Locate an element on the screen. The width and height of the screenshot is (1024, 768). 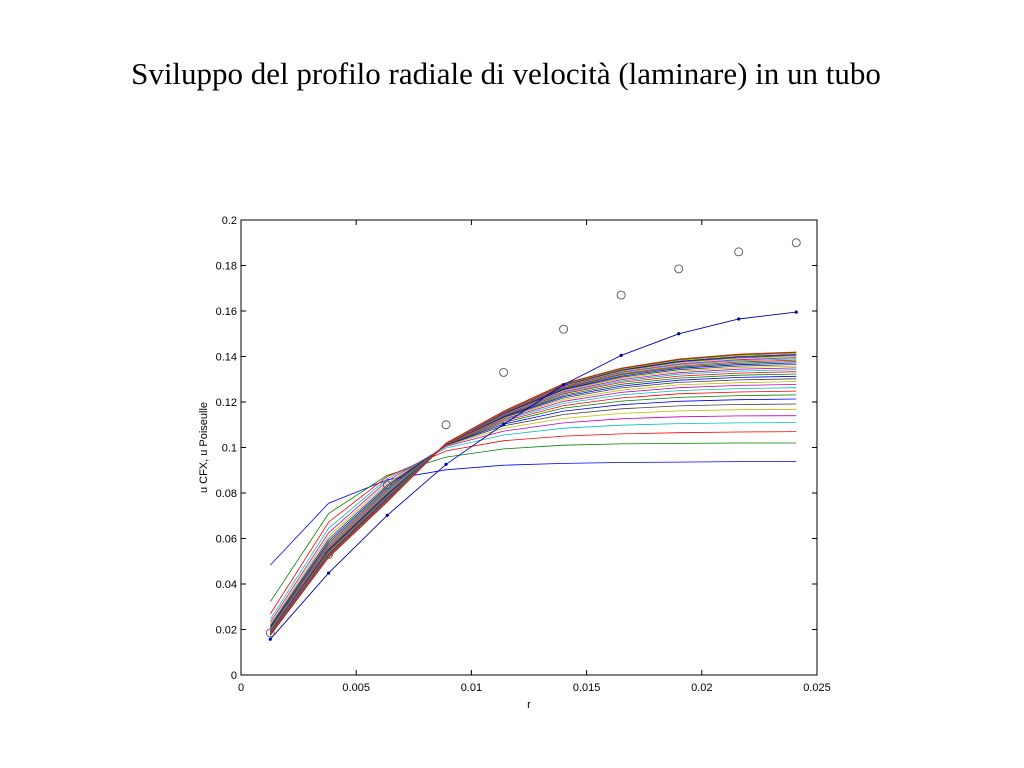
x-tick-label: 0 is located at coordinates (241, 688).